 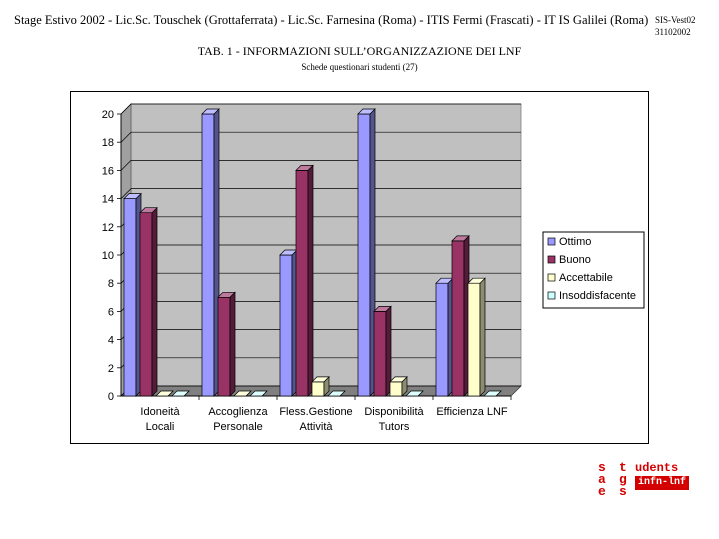 What do you see at coordinates (111, 312) in the screenshot?
I see `y-tick-label: 6` at bounding box center [111, 312].